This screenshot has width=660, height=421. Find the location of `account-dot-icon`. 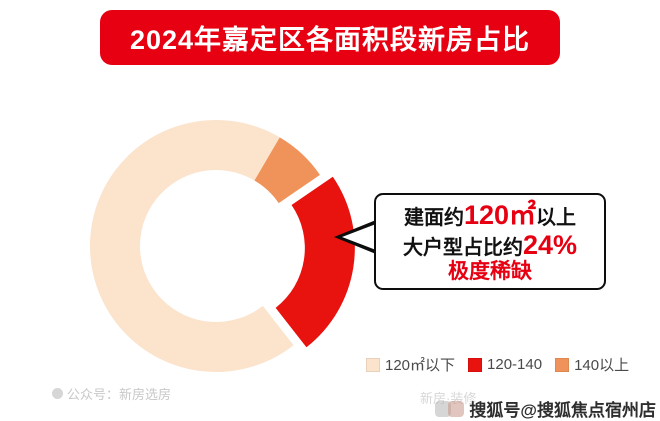

account-dot-icon is located at coordinates (57, 393).